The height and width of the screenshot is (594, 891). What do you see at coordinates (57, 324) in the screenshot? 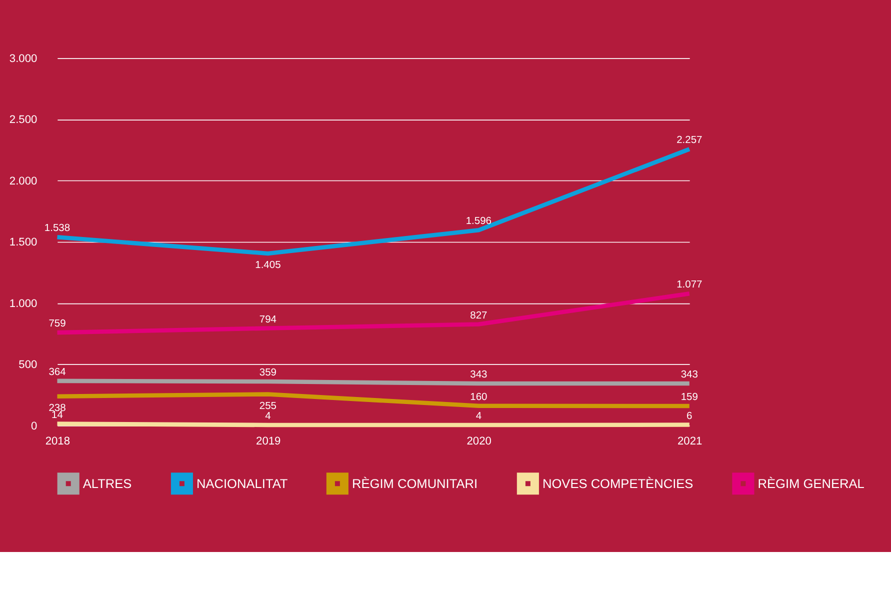
I see `data-label: 759` at bounding box center [57, 324].